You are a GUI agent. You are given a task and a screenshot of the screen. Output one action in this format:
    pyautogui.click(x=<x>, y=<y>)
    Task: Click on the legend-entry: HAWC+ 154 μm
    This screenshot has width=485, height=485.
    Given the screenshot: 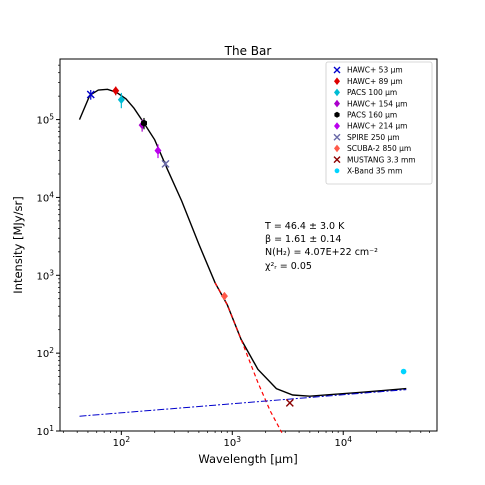 What is the action you would take?
    pyautogui.click(x=370, y=103)
    